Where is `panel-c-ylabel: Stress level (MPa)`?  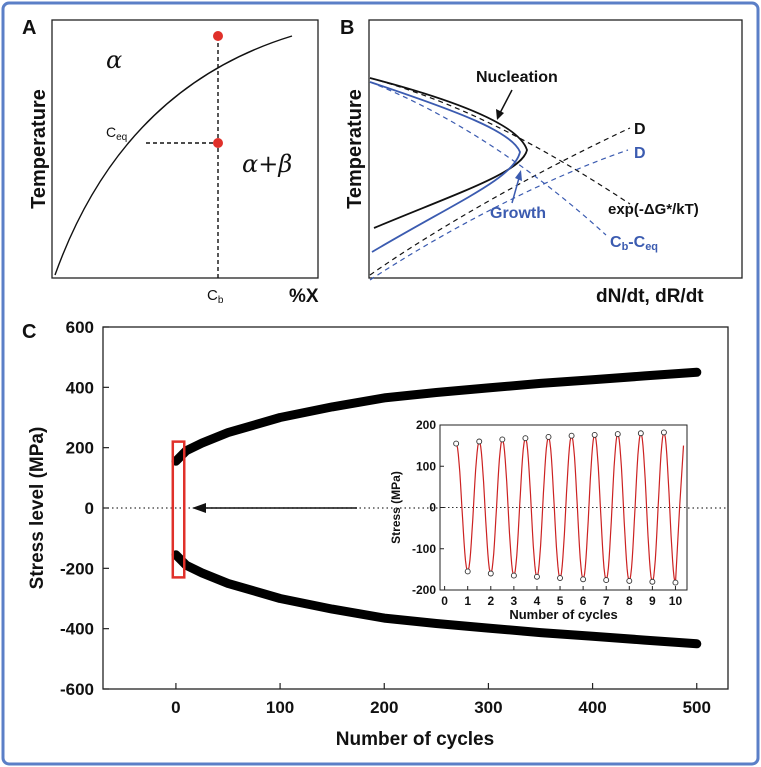 panel-c-ylabel: Stress level (MPa) is located at coordinates (37, 508).